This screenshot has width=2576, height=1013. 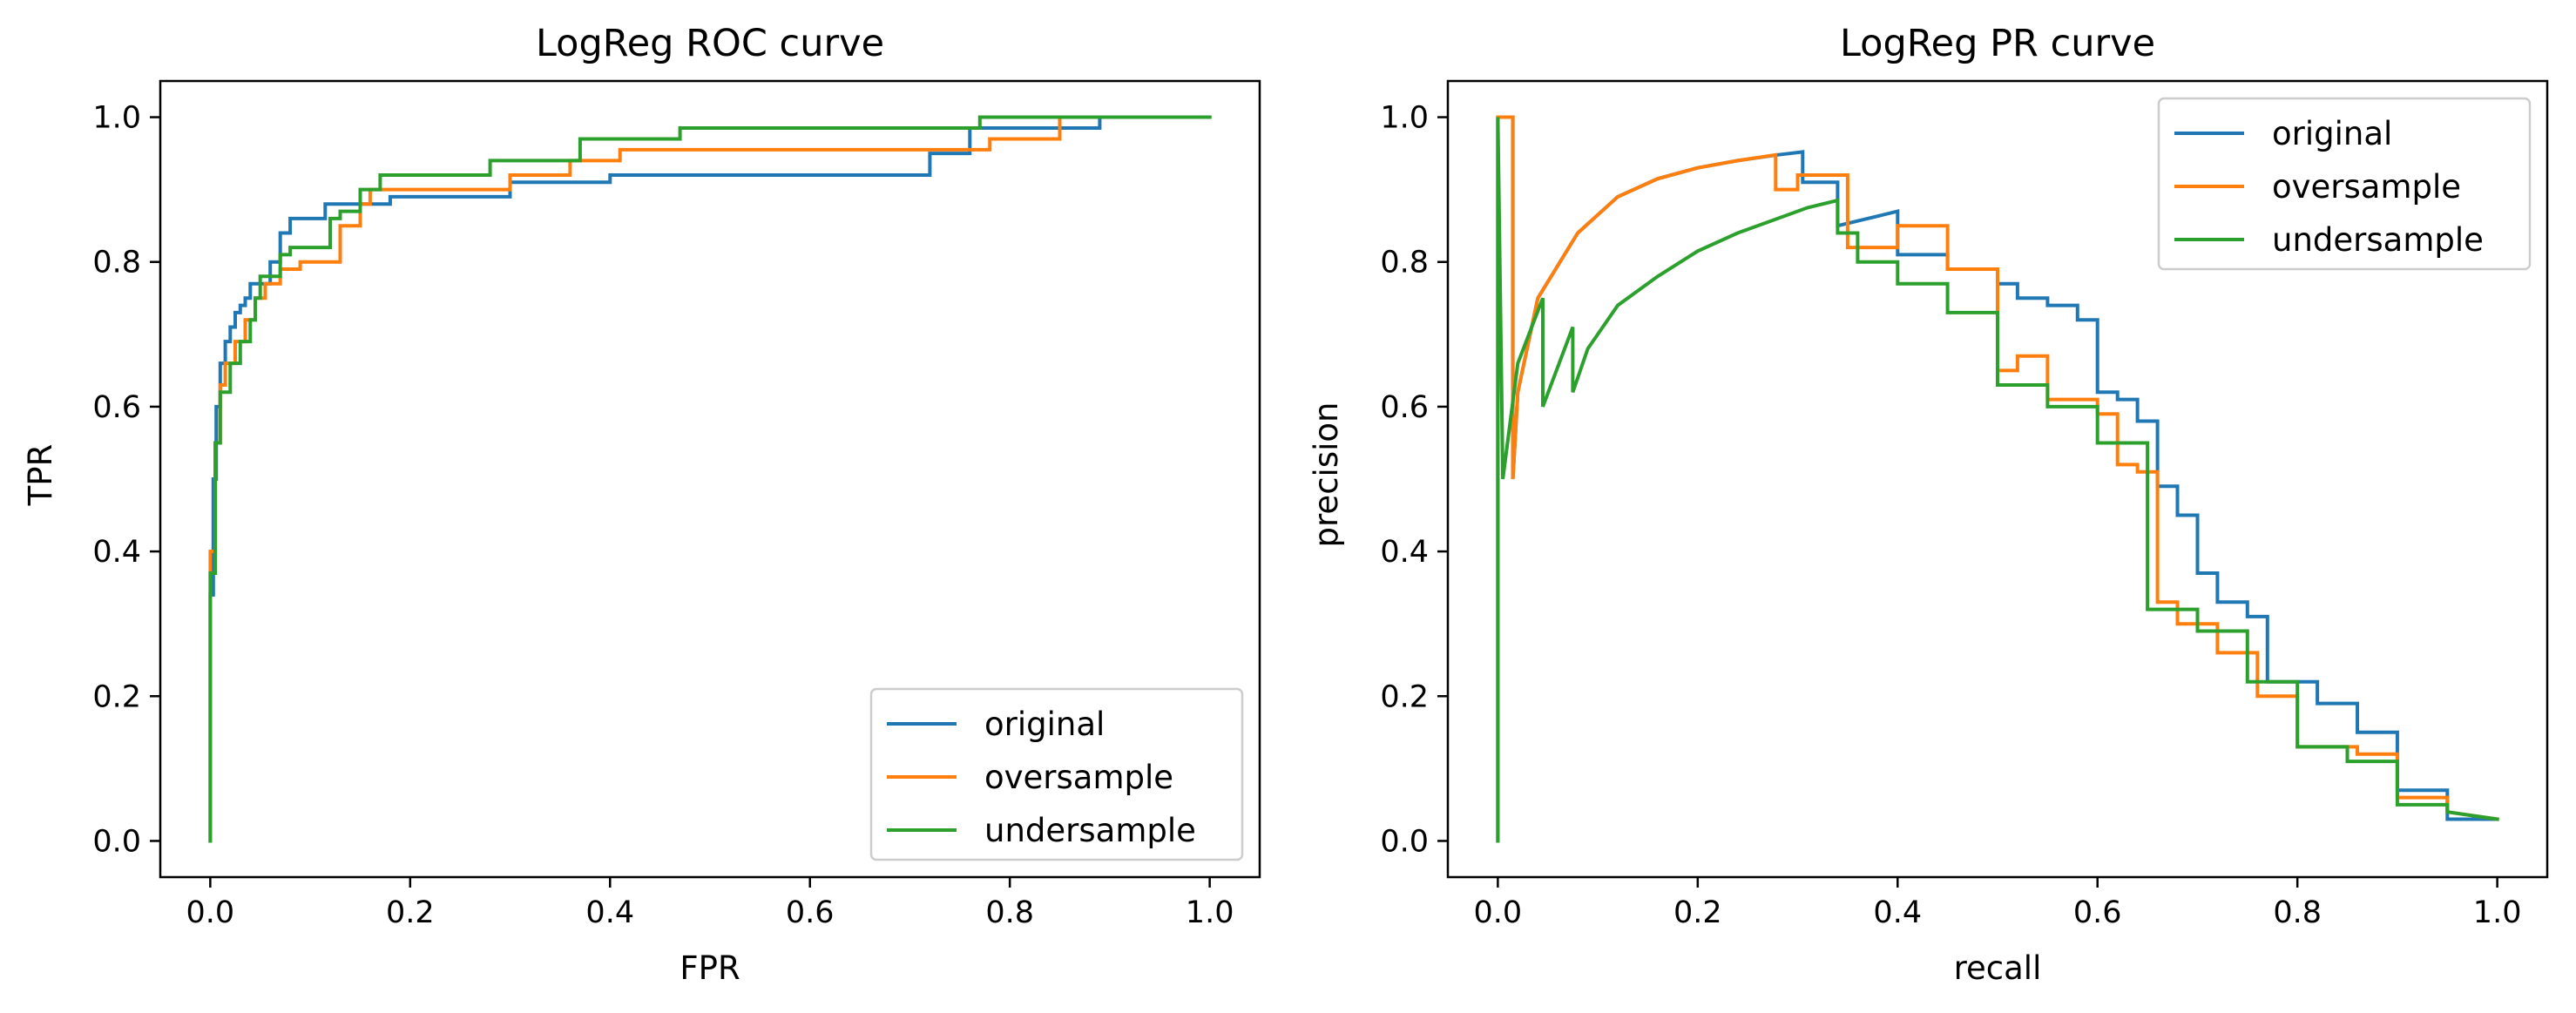 What do you see at coordinates (410, 913) in the screenshot?
I see `roc-xtick-label: 0.2` at bounding box center [410, 913].